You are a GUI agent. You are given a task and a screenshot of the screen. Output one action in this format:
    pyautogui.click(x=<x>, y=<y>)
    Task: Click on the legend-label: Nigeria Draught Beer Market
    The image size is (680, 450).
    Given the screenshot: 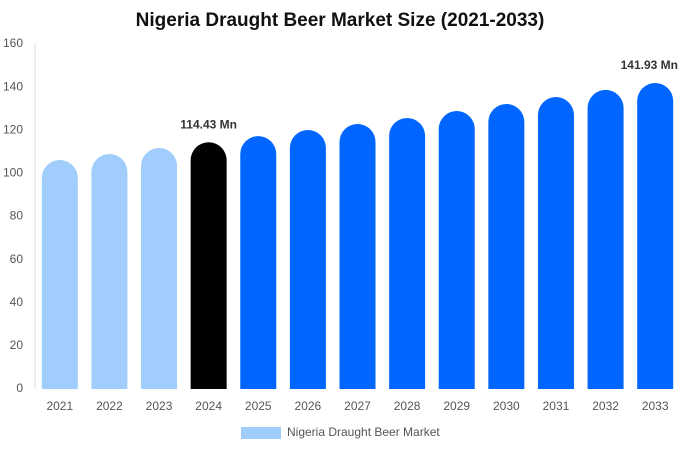 What is the action you would take?
    pyautogui.click(x=363, y=432)
    